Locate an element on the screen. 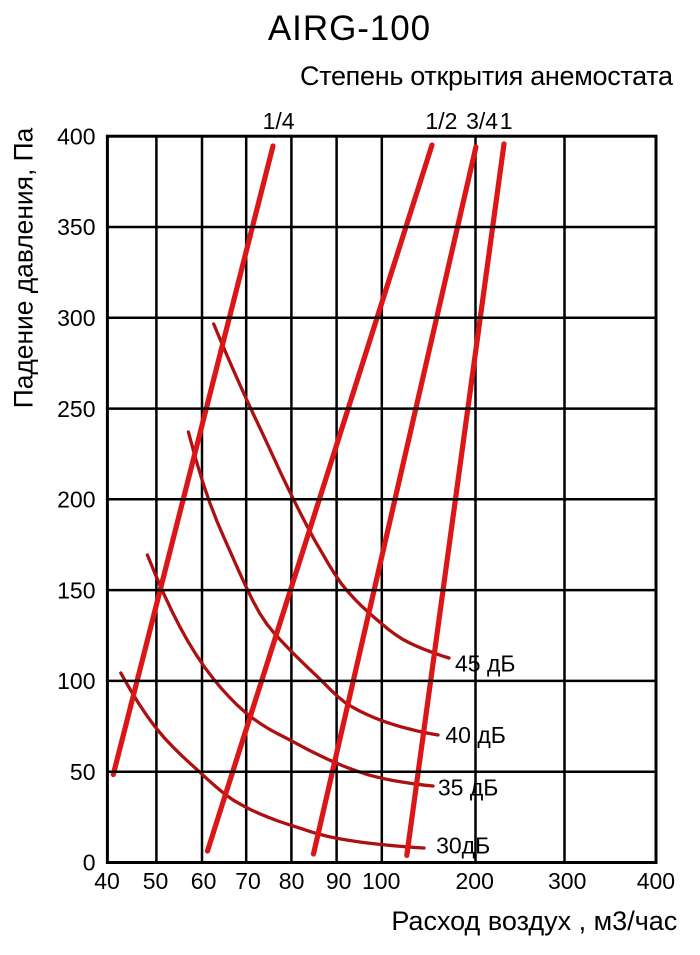 Image resolution: width=700 pixels, height=955 pixels. svg-text: 35 дБ is located at coordinates (468, 788).